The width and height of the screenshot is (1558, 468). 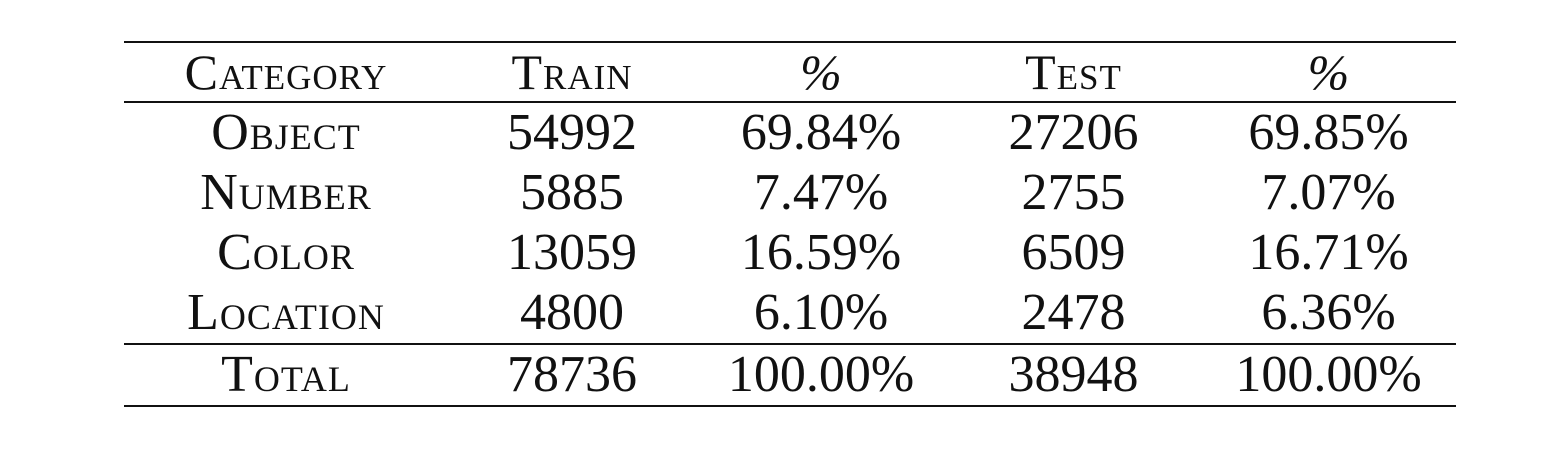 What do you see at coordinates (286, 192) in the screenshot?
I see `cell-category: Number` at bounding box center [286, 192].